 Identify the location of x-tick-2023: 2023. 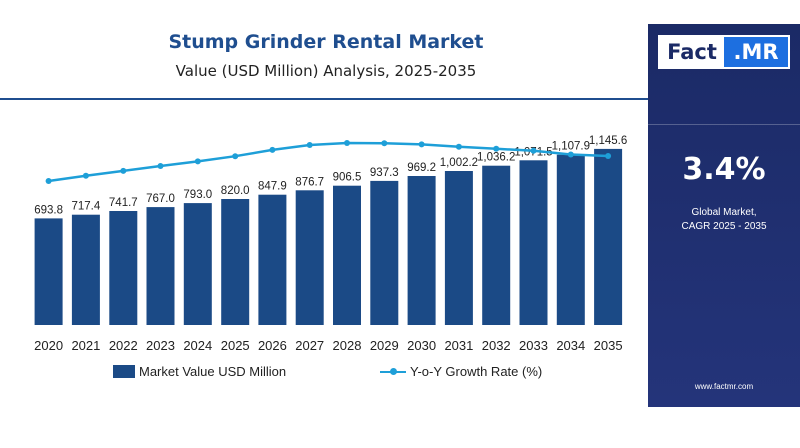
(160, 345).